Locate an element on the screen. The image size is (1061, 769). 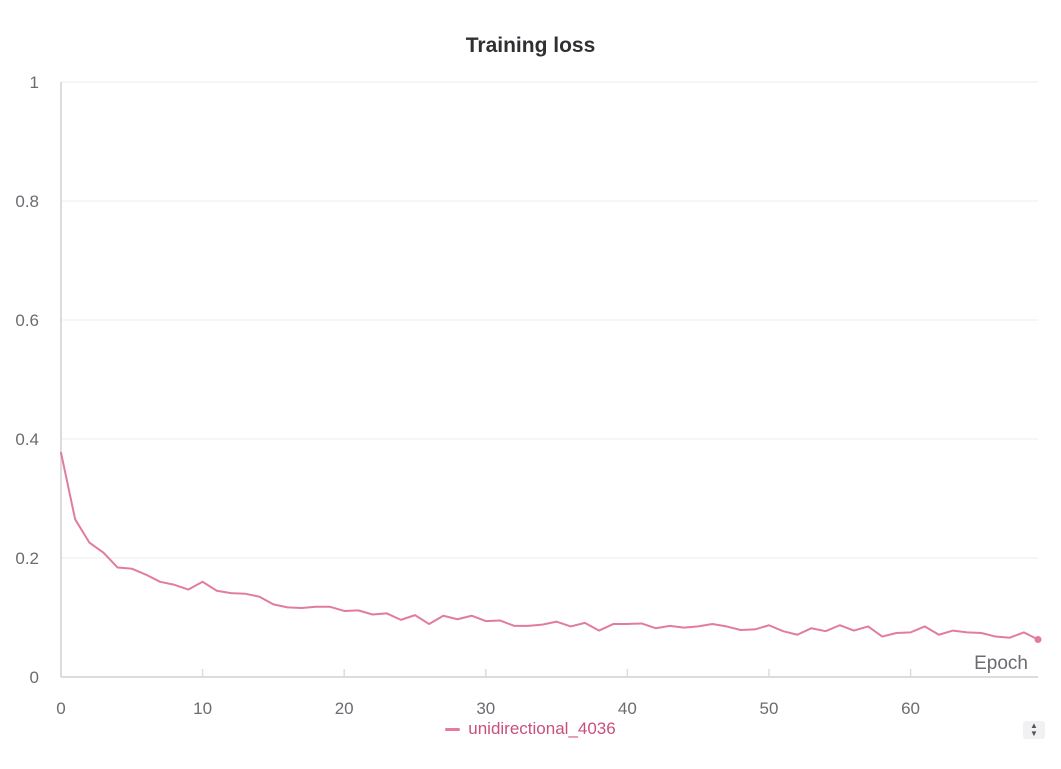
legend: unidirectional_4036 is located at coordinates (530, 729).